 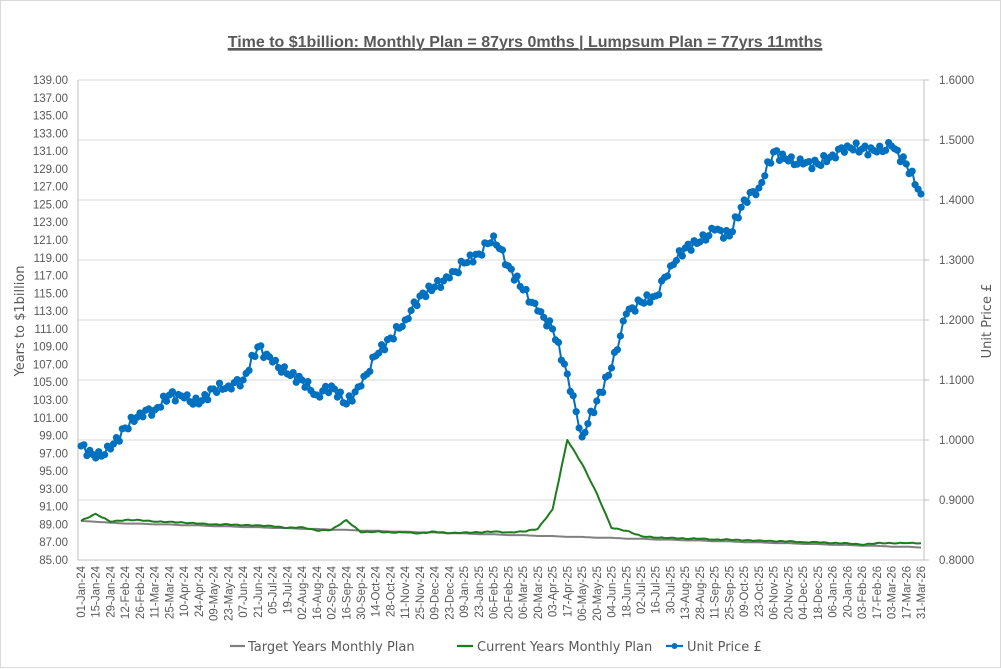 I want to click on legend-label-unit-price: Unit Price £, so click(x=724, y=647).